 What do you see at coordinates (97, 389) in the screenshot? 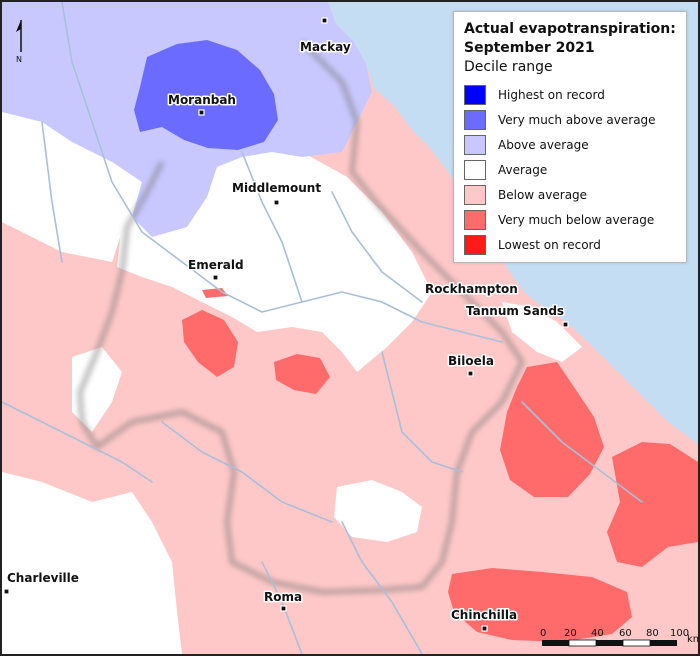
I see `region-average-west` at bounding box center [97, 389].